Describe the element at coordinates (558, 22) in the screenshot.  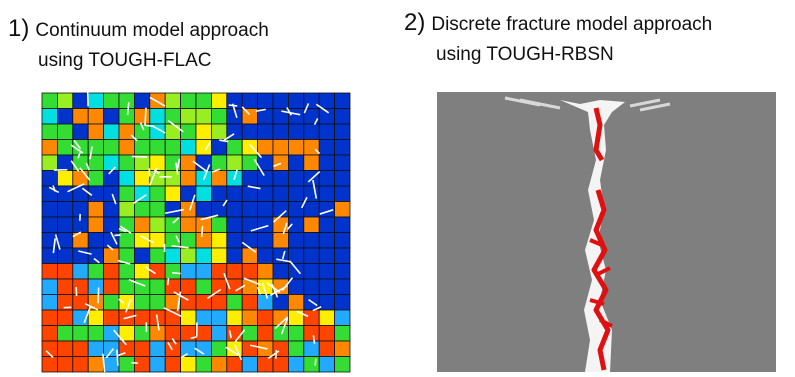
I see `panel-title: 2) Discrete fracture model approach` at that location.